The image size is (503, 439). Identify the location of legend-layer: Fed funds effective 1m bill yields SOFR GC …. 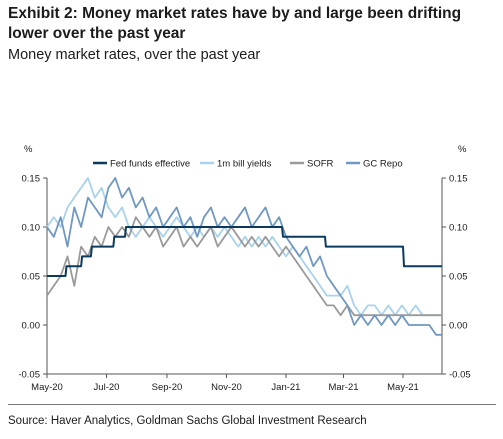
(248, 164).